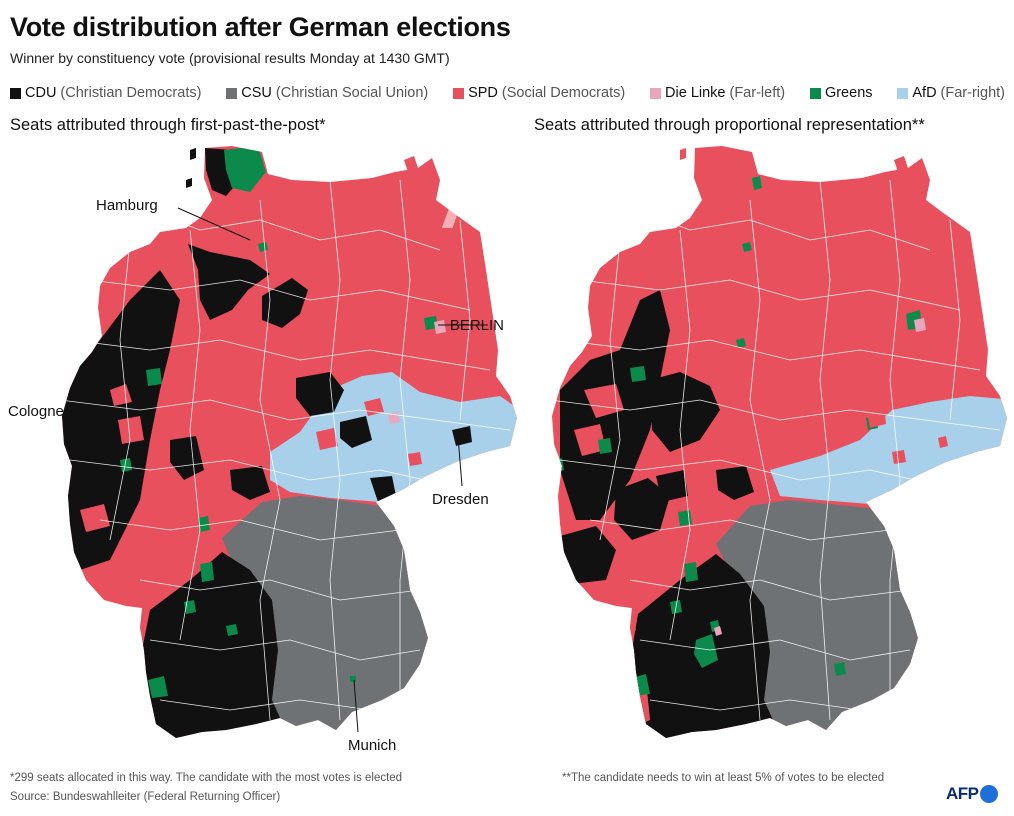  What do you see at coordinates (15, 93) in the screenshot?
I see `legend-swatch-cdu` at bounding box center [15, 93].